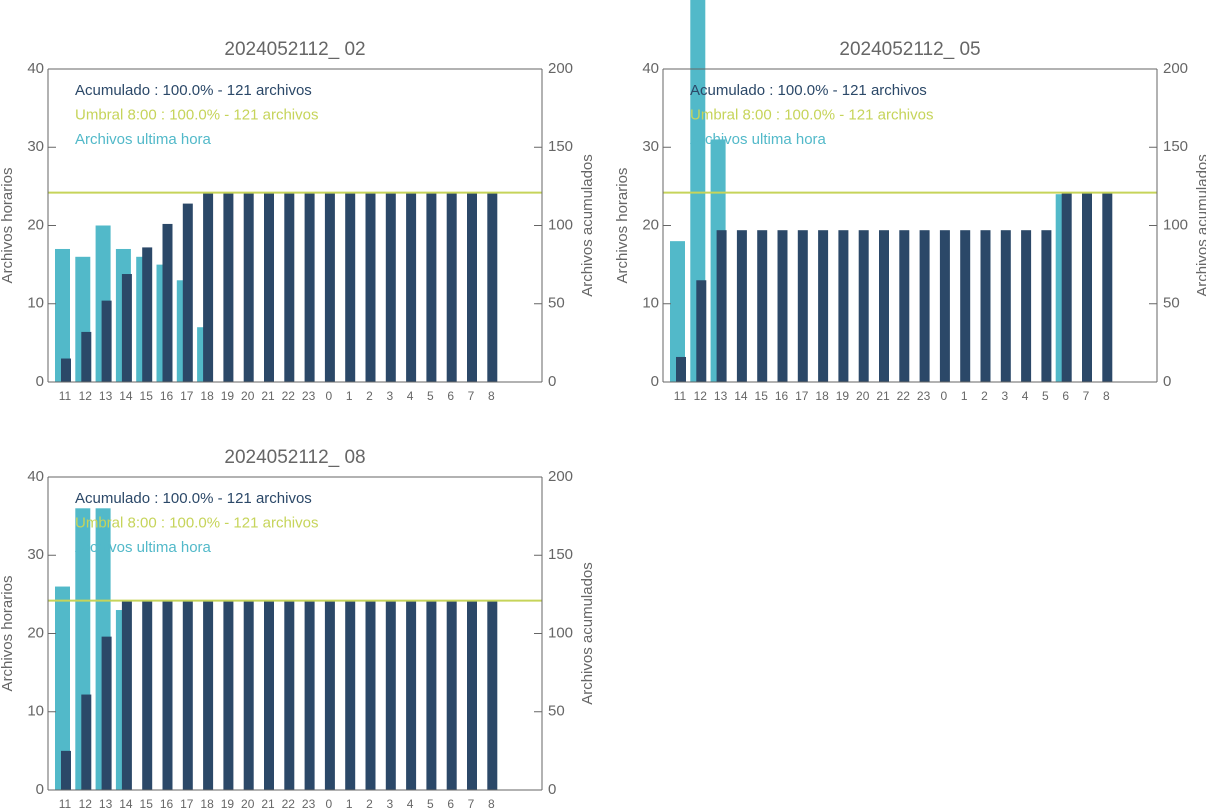 The height and width of the screenshot is (812, 1206). What do you see at coordinates (35, 632) in the screenshot?
I see `y-tick-label: 20` at bounding box center [35, 632].